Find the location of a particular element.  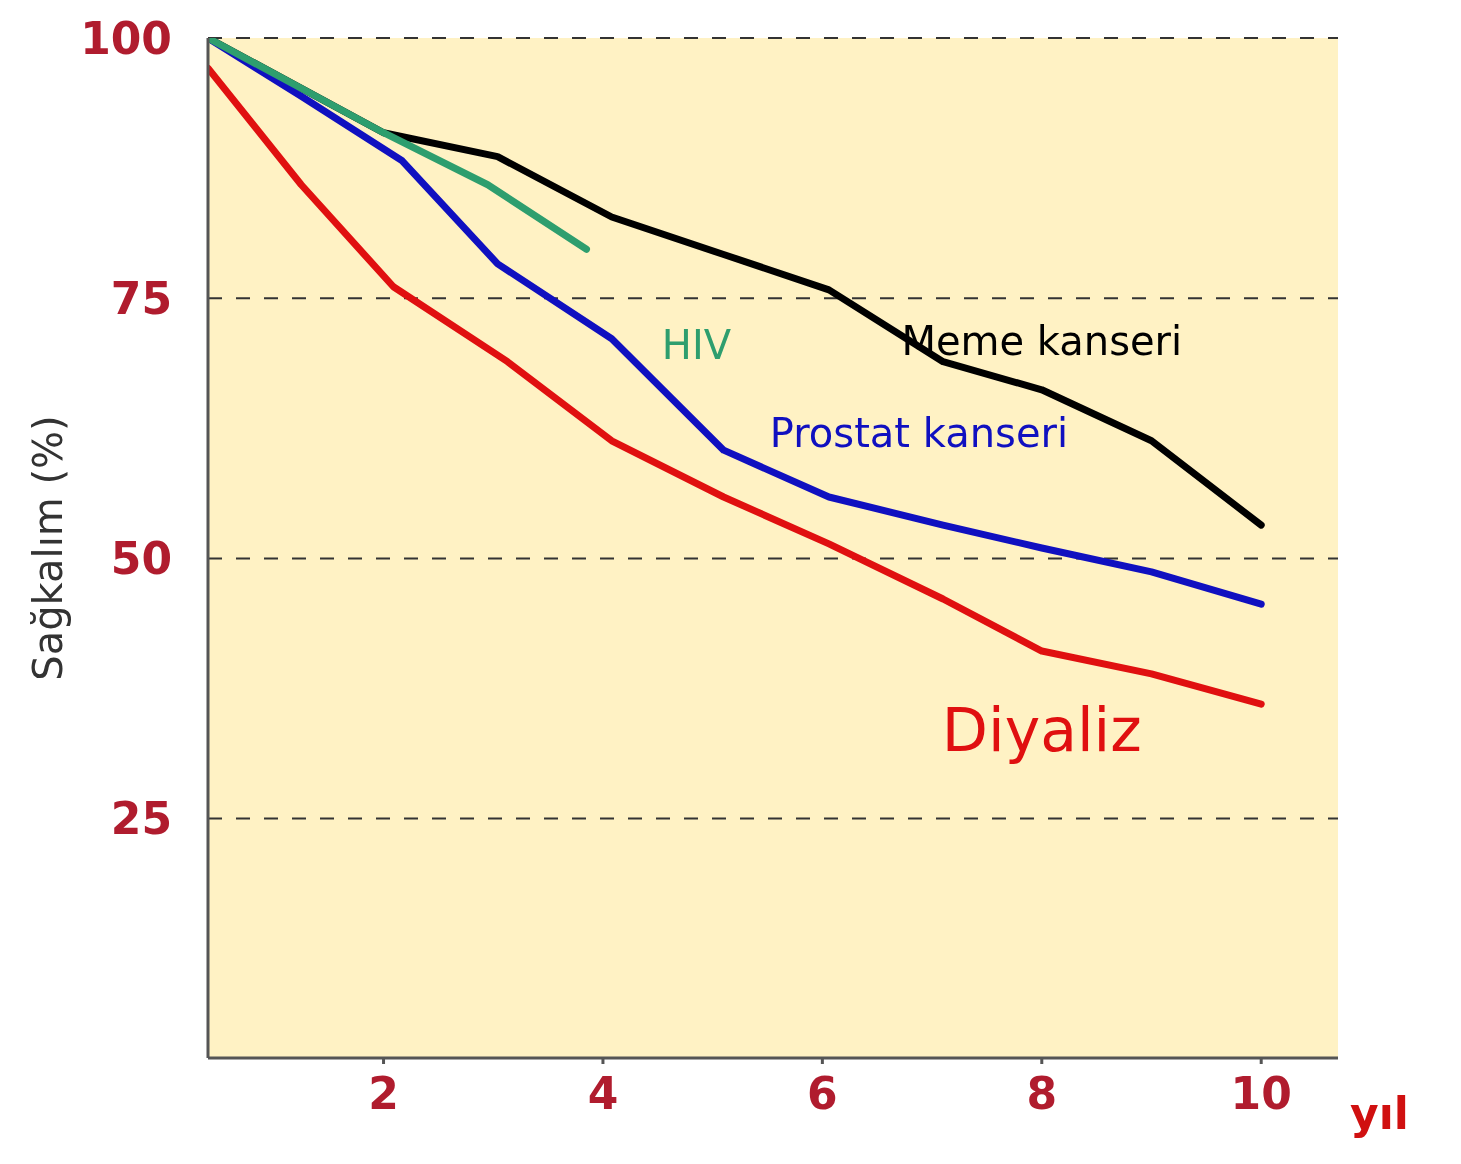

y-axis-title: Sağkalım (%) is located at coordinates (48, 548).